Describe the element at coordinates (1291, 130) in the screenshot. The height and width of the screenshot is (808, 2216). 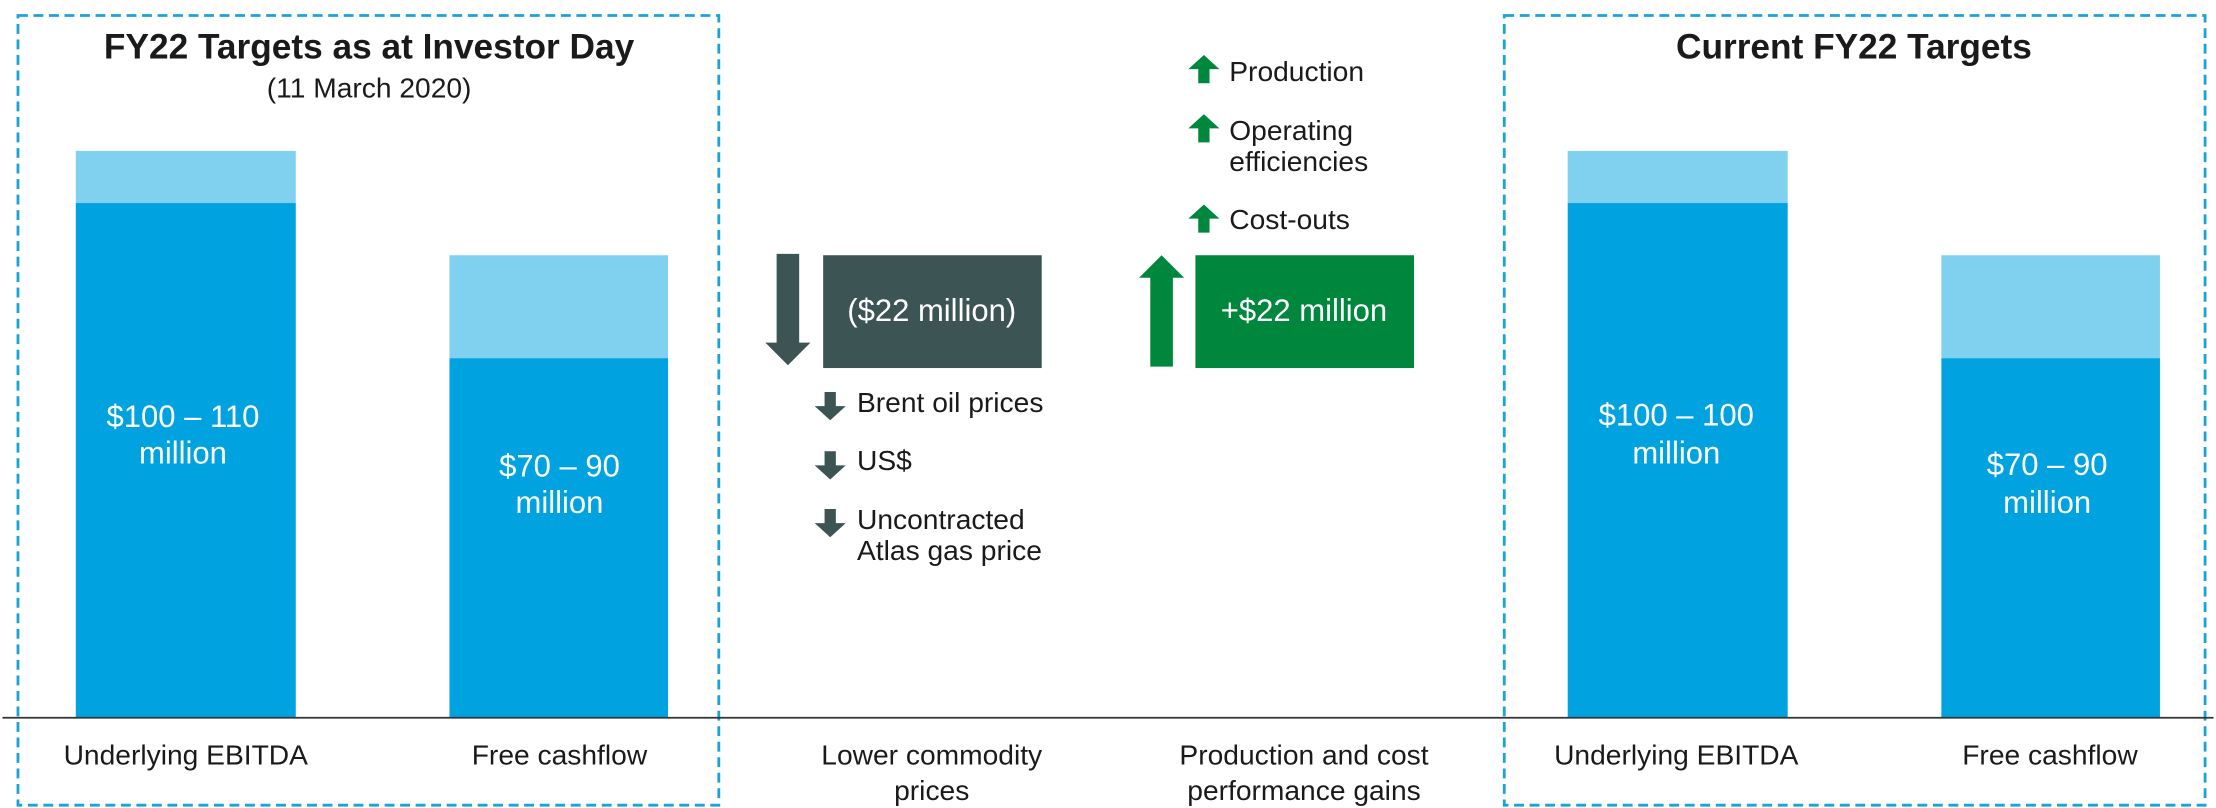
I see `driver: Operating` at that location.